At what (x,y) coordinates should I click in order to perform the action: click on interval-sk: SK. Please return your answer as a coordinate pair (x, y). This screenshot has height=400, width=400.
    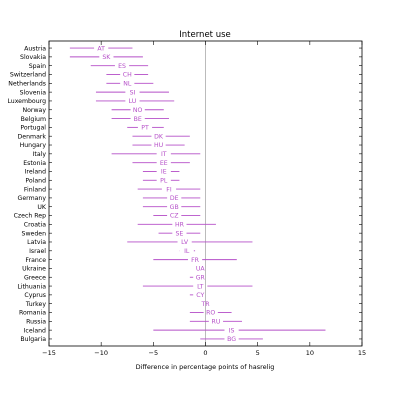
    Looking at the image, I should click on (106, 57).